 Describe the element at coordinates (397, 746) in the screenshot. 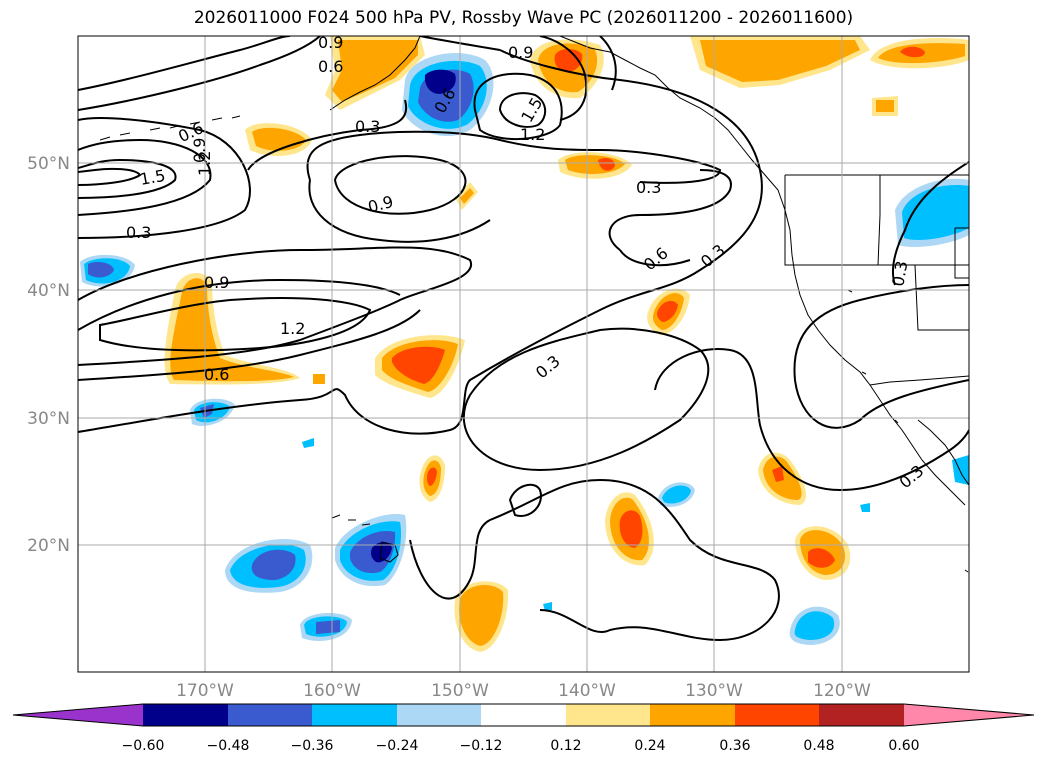

I see `colorbar-tick-label: −0.24` at that location.